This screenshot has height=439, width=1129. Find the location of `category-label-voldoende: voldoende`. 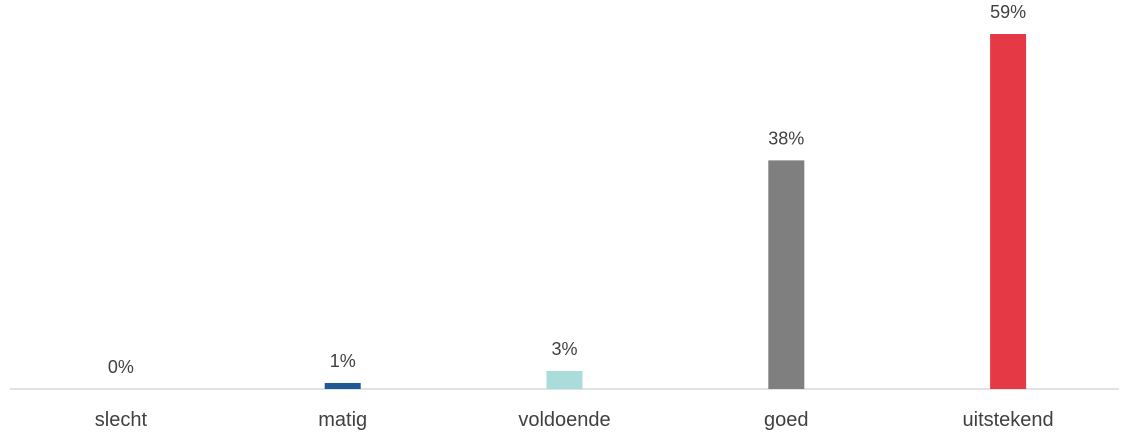

category-label-voldoende: voldoende is located at coordinates (564, 420).